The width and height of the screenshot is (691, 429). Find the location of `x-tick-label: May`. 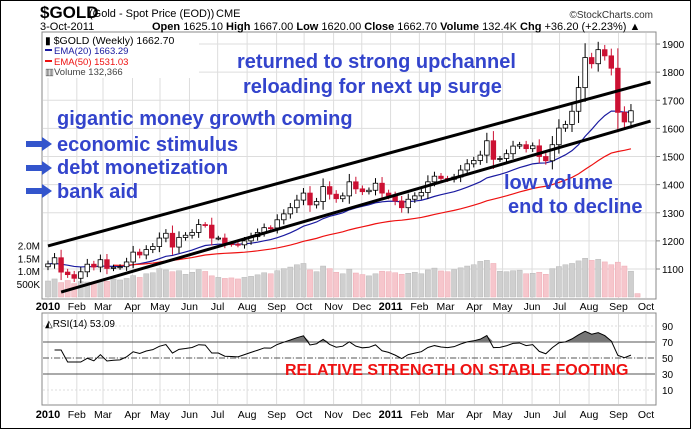

x-tick-label: May is located at coordinates (160, 307).